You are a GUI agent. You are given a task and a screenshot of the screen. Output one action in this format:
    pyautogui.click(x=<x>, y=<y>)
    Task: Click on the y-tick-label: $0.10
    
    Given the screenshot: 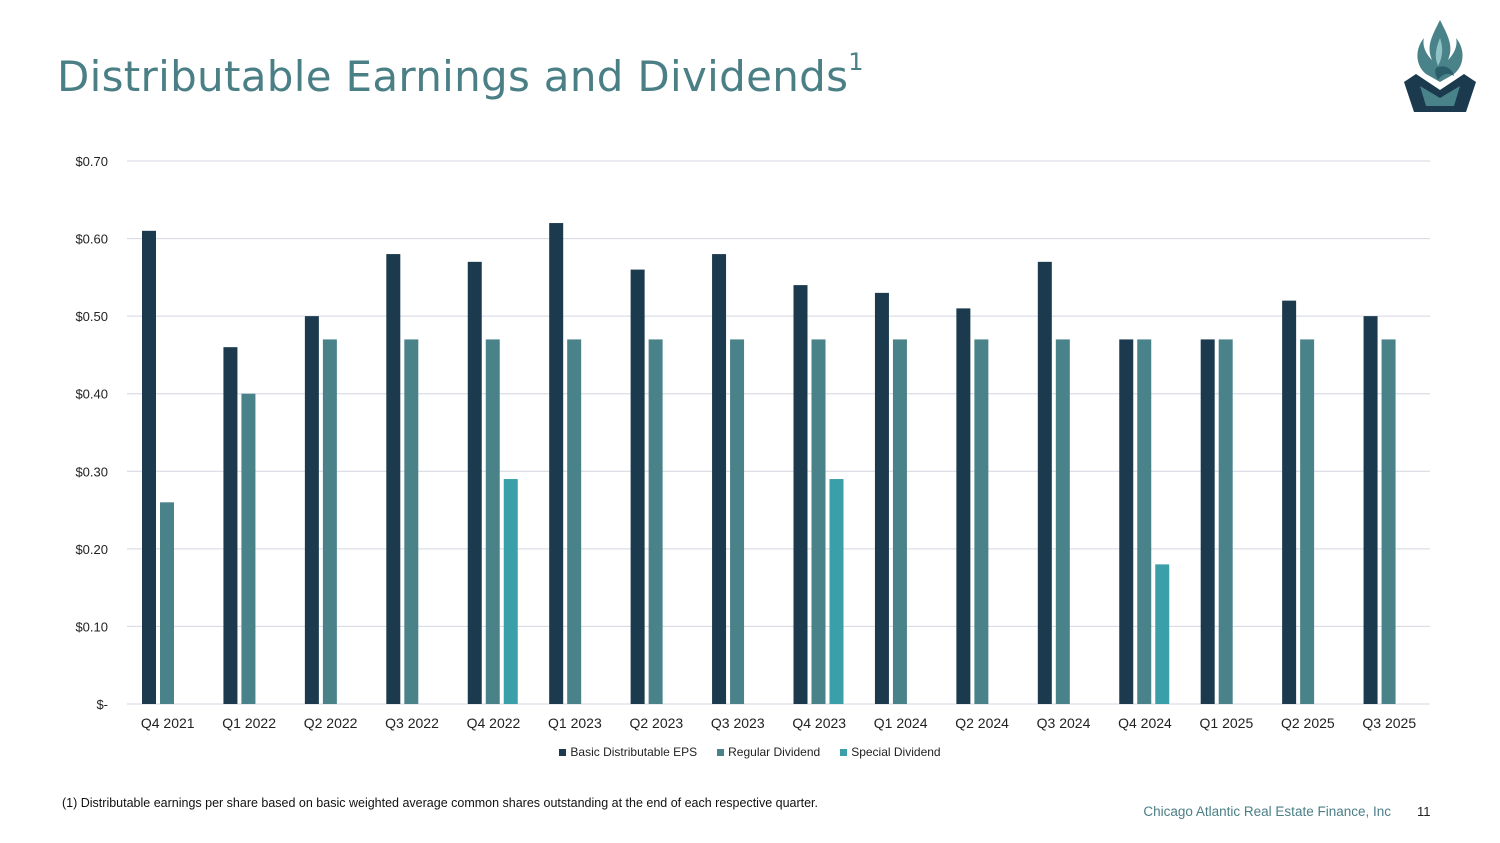 What is the action you would take?
    pyautogui.click(x=91, y=626)
    